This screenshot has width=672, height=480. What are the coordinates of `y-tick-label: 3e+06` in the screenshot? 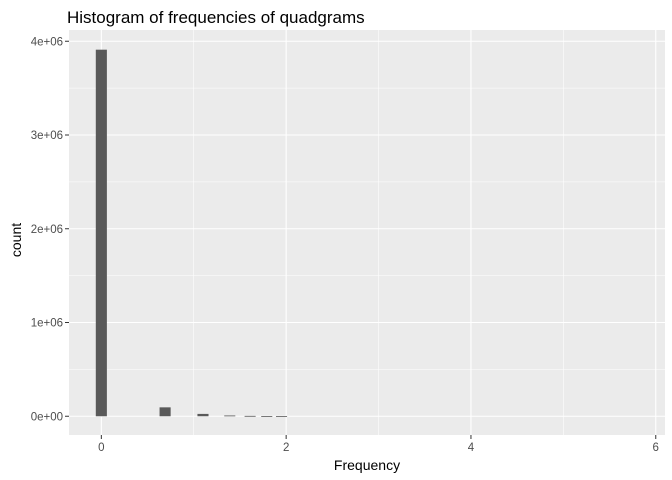 It's located at (47, 136).